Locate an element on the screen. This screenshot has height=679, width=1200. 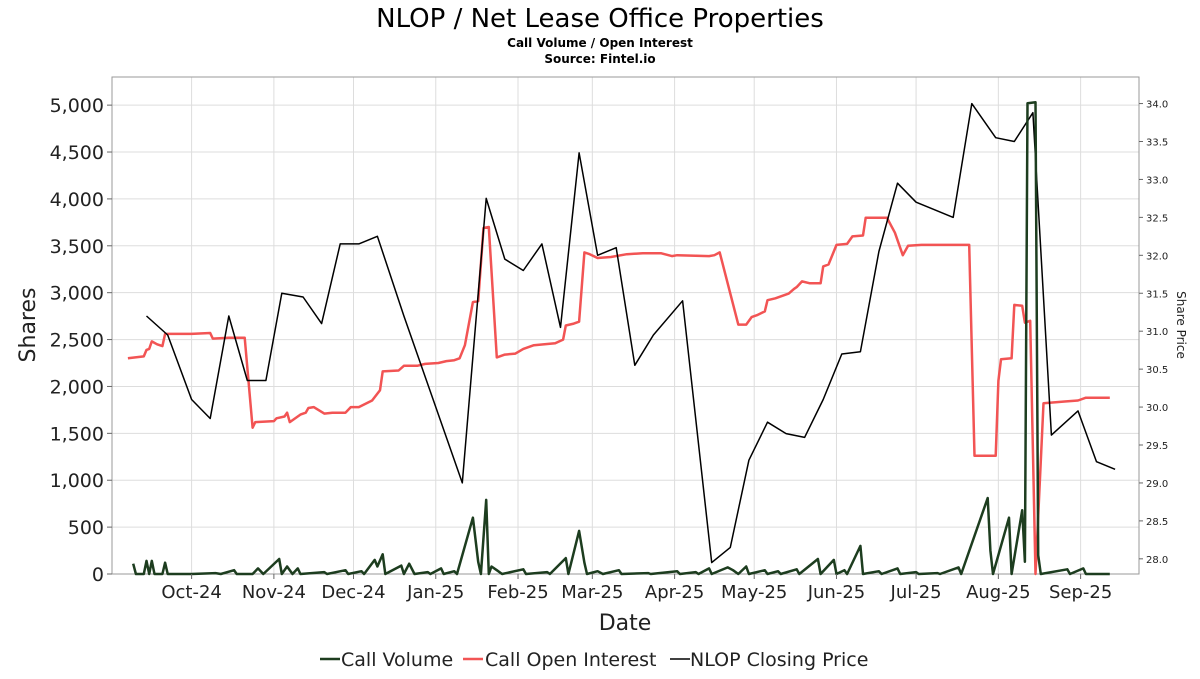
x-tick-label: Jun-25 is located at coordinates (836, 592).